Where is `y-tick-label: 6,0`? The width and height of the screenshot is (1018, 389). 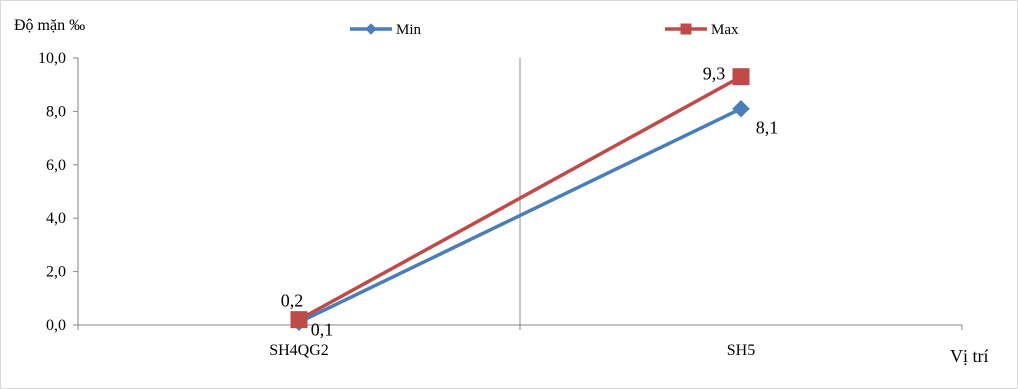
y-tick-label: 6,0 is located at coordinates (56, 165).